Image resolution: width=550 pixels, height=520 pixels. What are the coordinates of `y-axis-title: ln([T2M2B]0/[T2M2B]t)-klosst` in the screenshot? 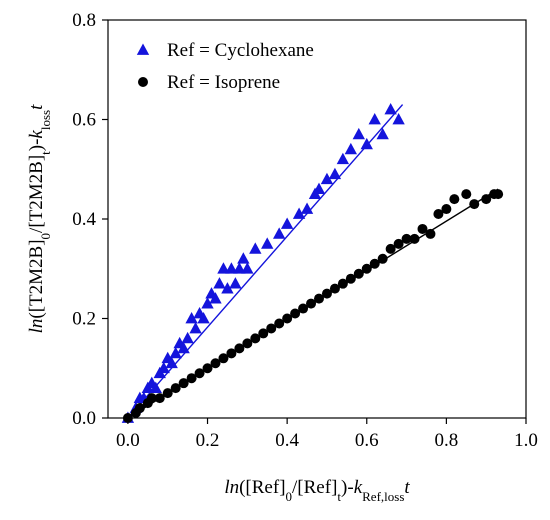 It's located at (39, 219).